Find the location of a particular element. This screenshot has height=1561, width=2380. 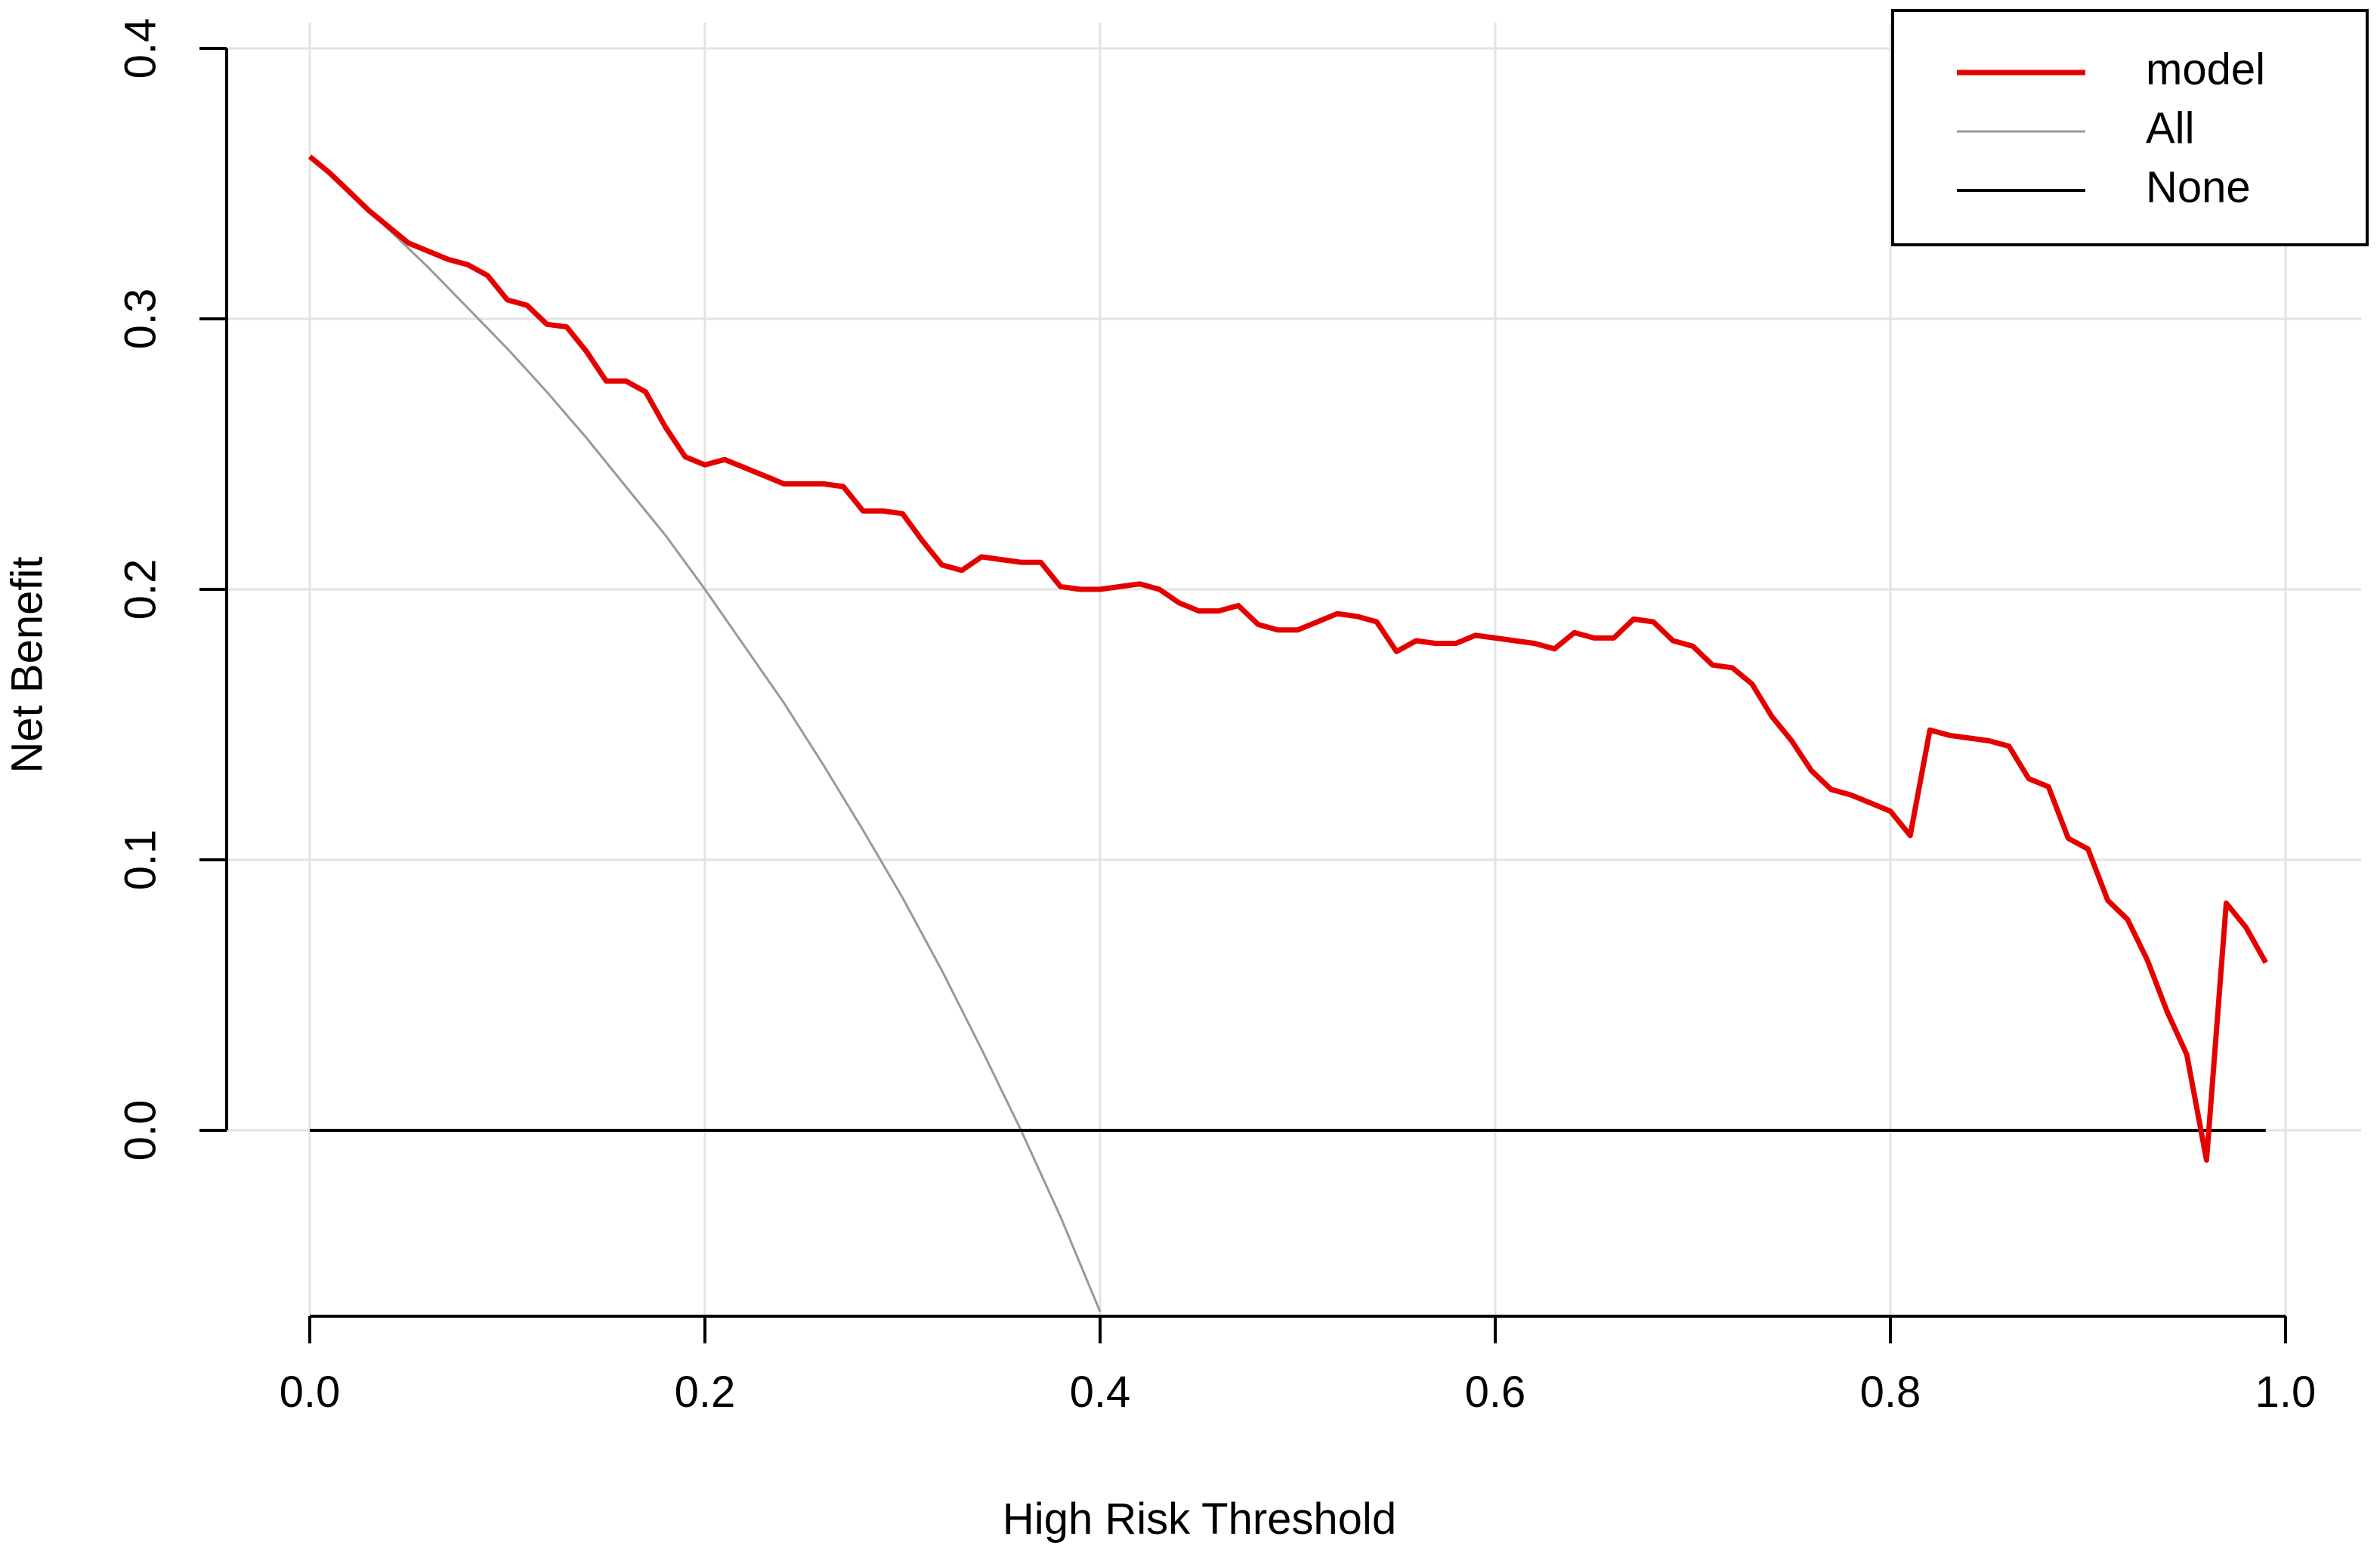

x-tick-label: 0.8 is located at coordinates (1890, 1392).